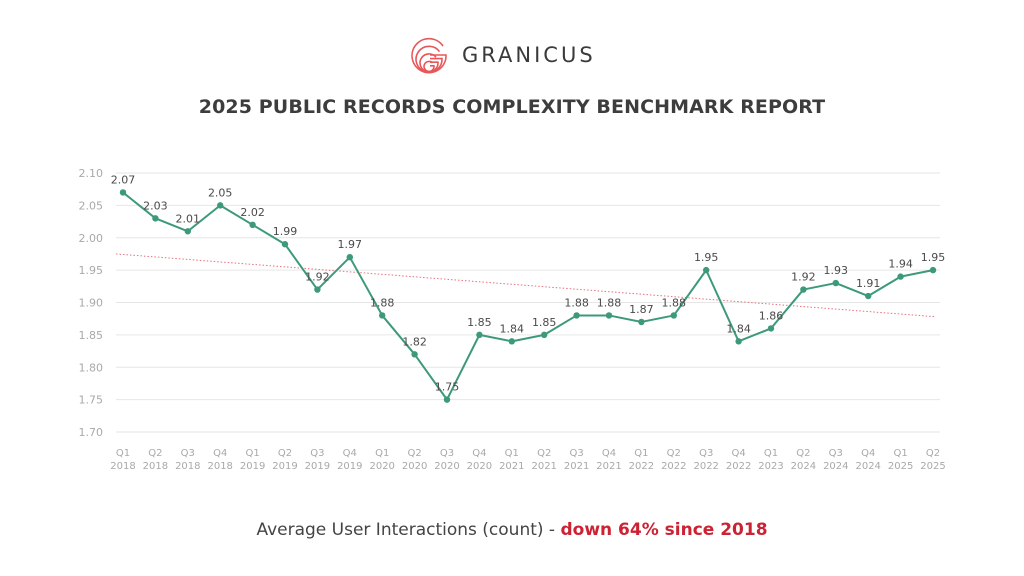  I want to click on y-axis-ticks: 1.70 1.75 1.80 1.85 1.90 1.95 2.00 2.05 2.10, so click(91, 303).